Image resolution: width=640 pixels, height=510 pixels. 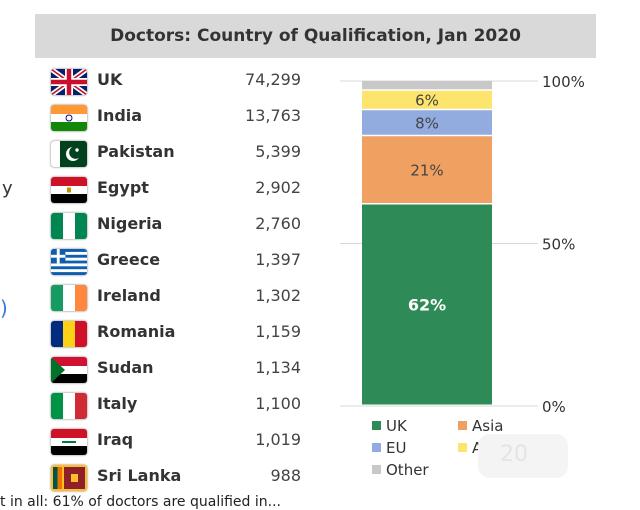 What do you see at coordinates (407, 470) in the screenshot?
I see `legend-label-other: Other` at bounding box center [407, 470].